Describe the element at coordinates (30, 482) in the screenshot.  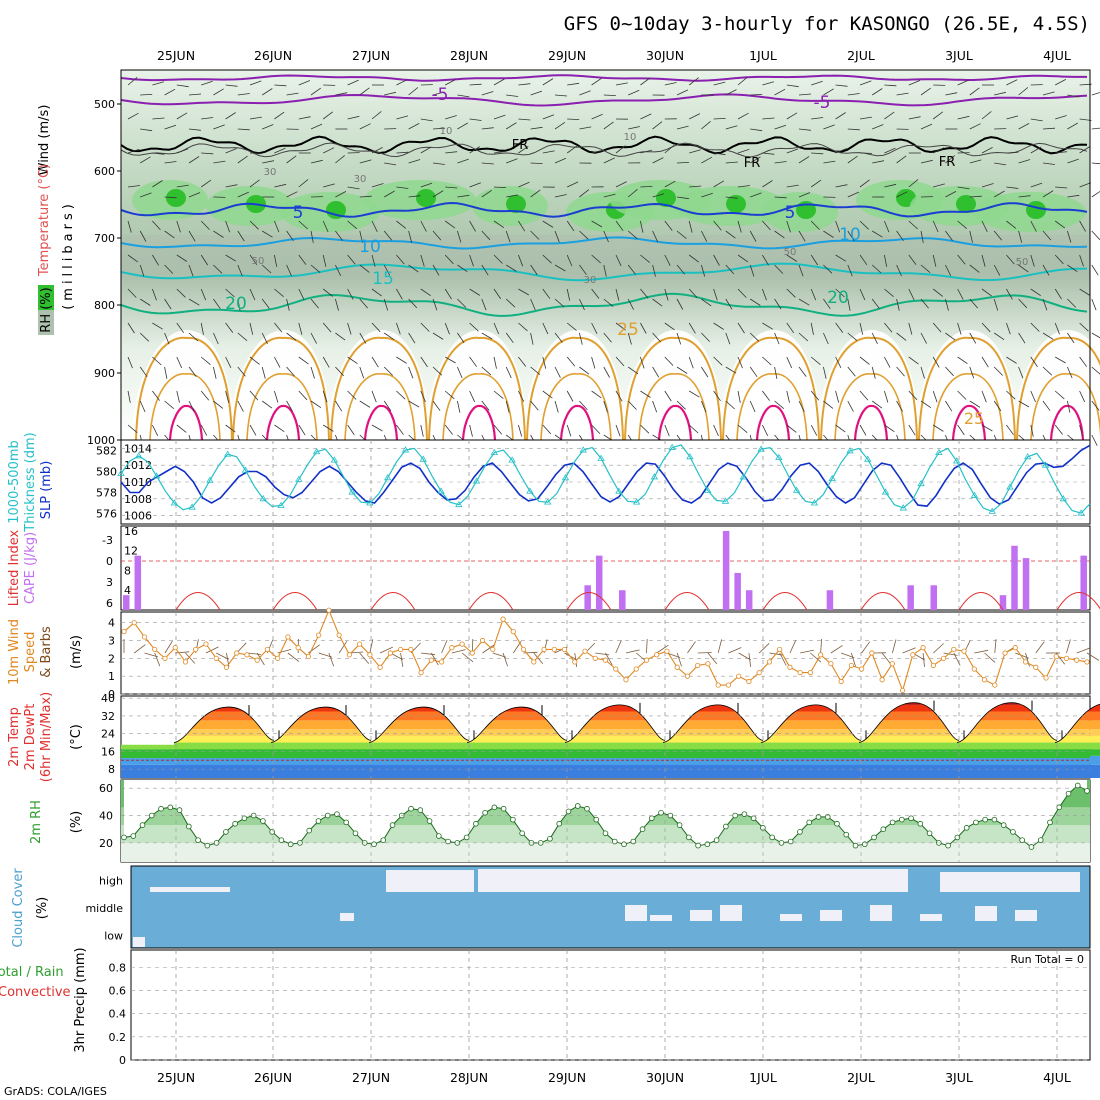
I see `ylabel-thickness-b: Thickness (dm)` at that location.